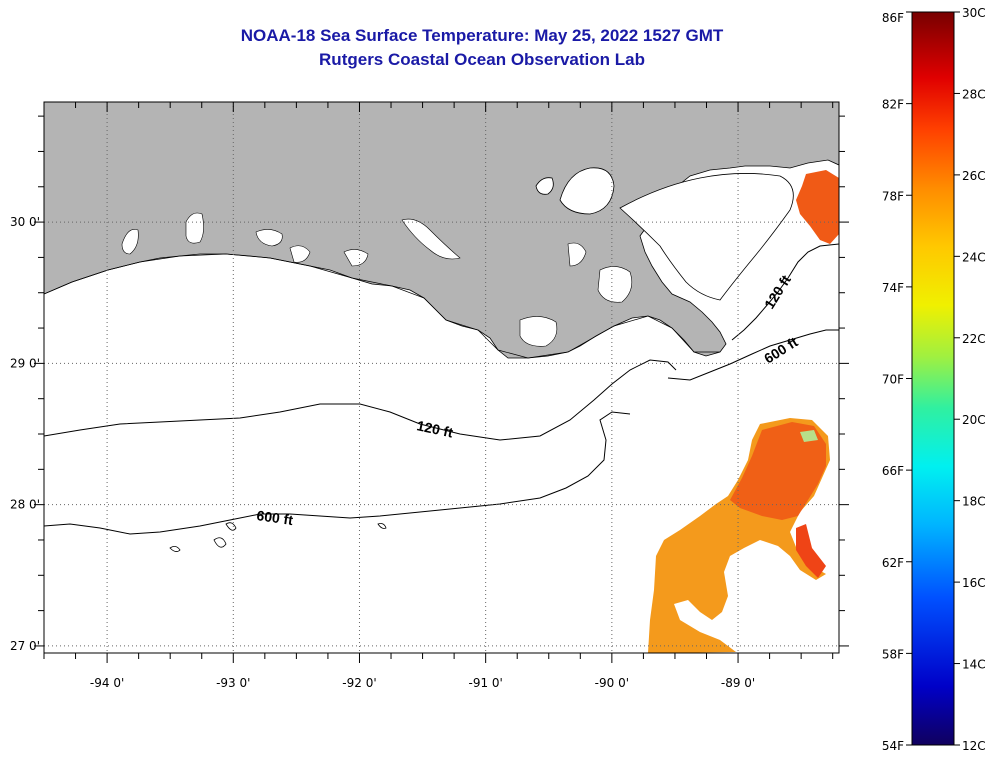  I want to click on longitude-label: -94 0', so click(107, 683).